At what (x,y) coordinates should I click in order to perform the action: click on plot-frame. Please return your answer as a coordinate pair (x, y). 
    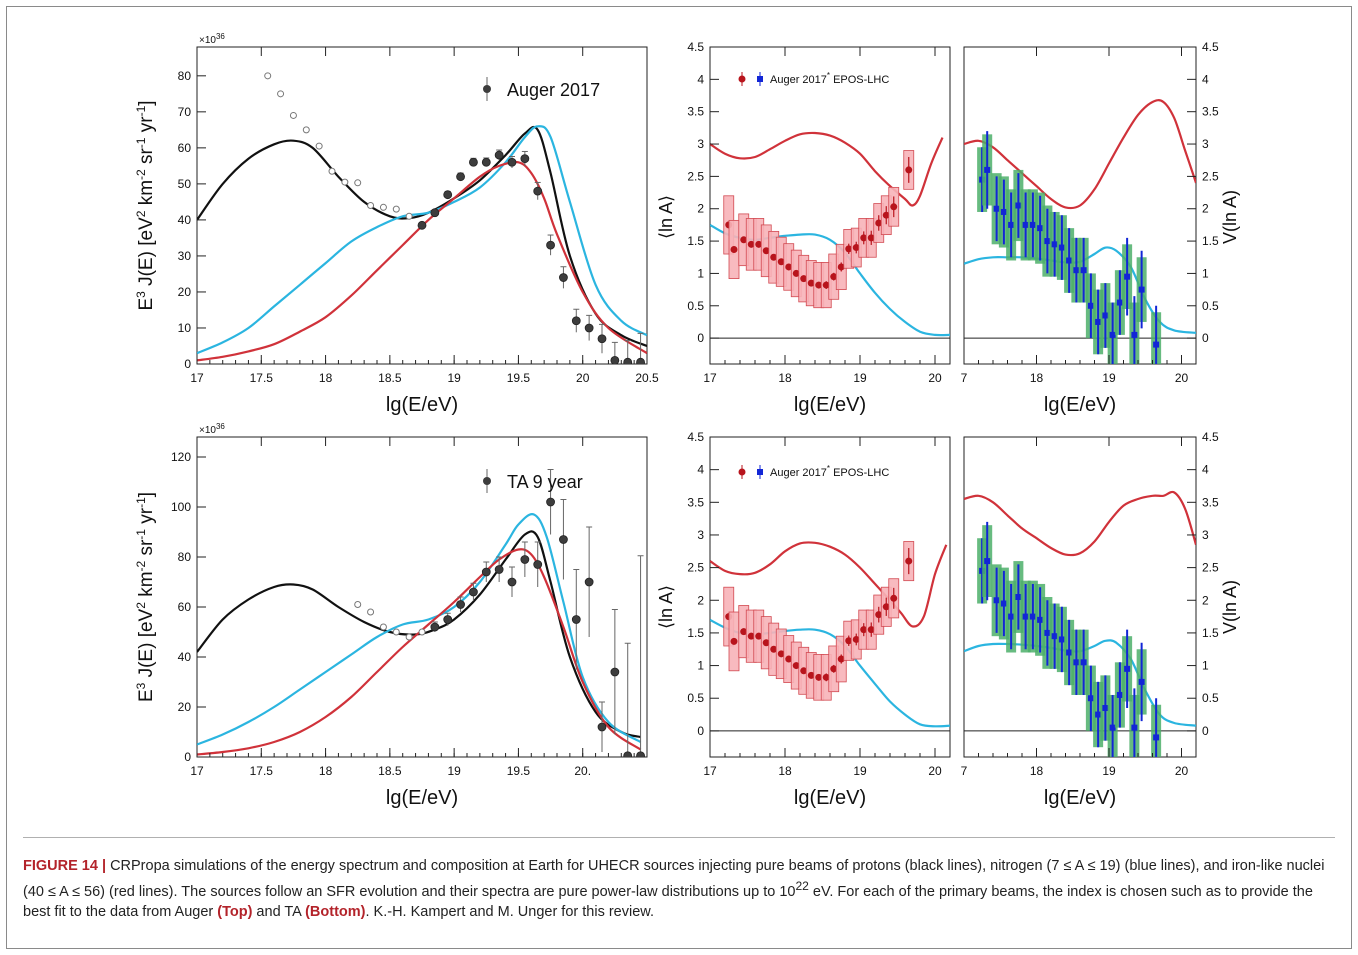
    Looking at the image, I should click on (422, 205).